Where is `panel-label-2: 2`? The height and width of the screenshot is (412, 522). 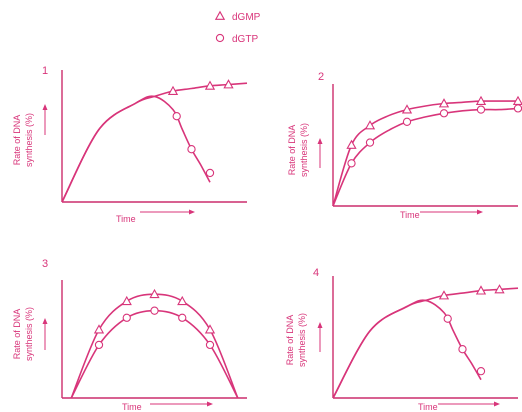 panel-label-2: 2 is located at coordinates (321, 77).